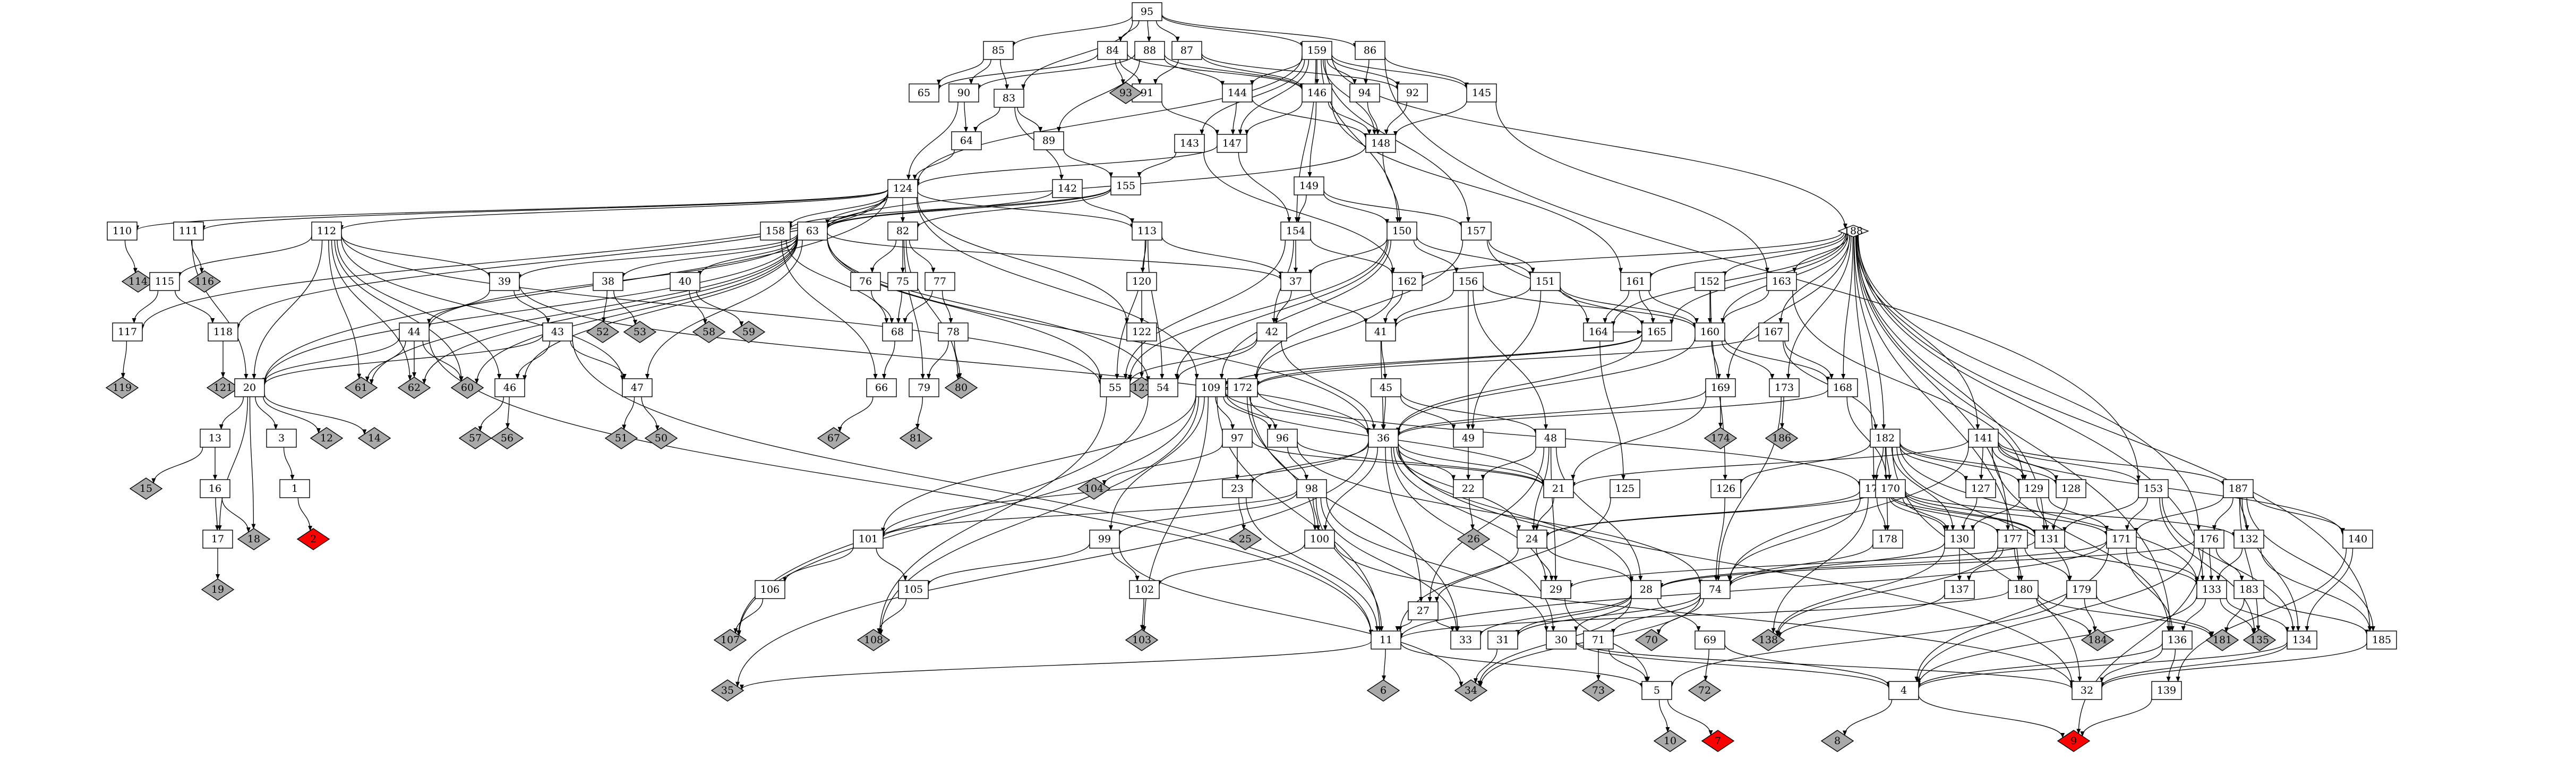 This screenshot has height=759, width=2576. Describe the element at coordinates (1599, 640) in the screenshot. I see `node-label: 71` at that location.